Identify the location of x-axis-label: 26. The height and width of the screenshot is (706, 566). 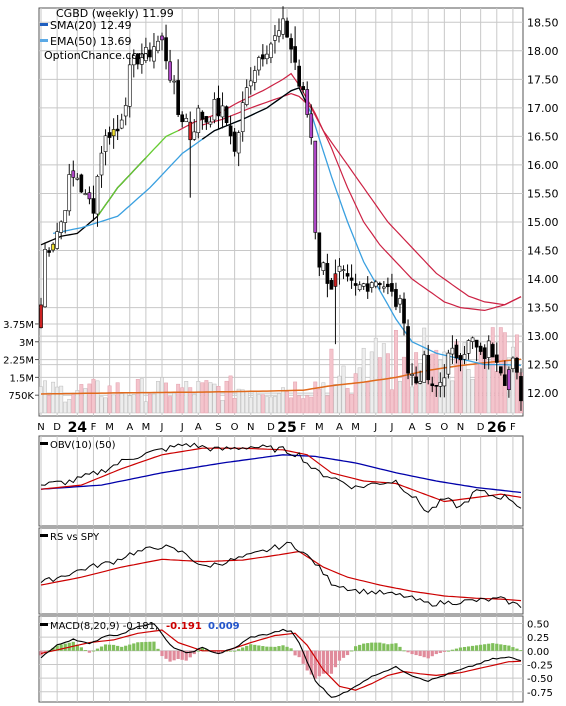
(496, 428).